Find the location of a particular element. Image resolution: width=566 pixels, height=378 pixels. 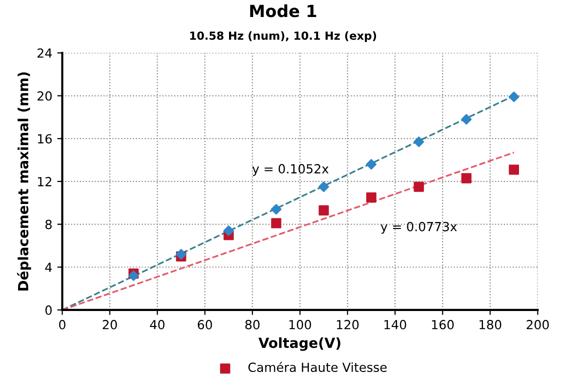

chart-subtitle: 10.58 Hz (num), 10.1 Hz (exp) is located at coordinates (283, 36).